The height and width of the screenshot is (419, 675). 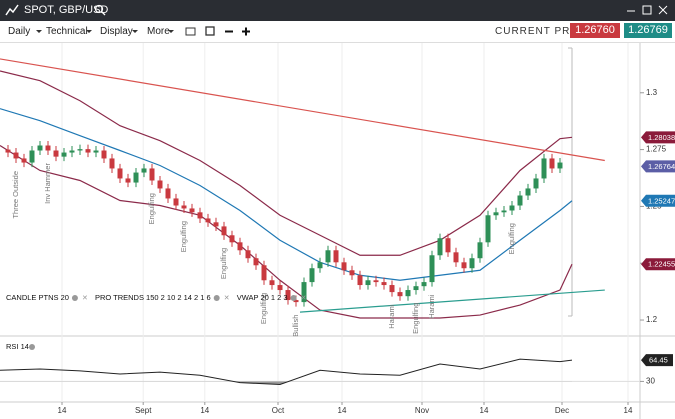 What do you see at coordinates (648, 11) in the screenshot?
I see `window-controls` at bounding box center [648, 11].